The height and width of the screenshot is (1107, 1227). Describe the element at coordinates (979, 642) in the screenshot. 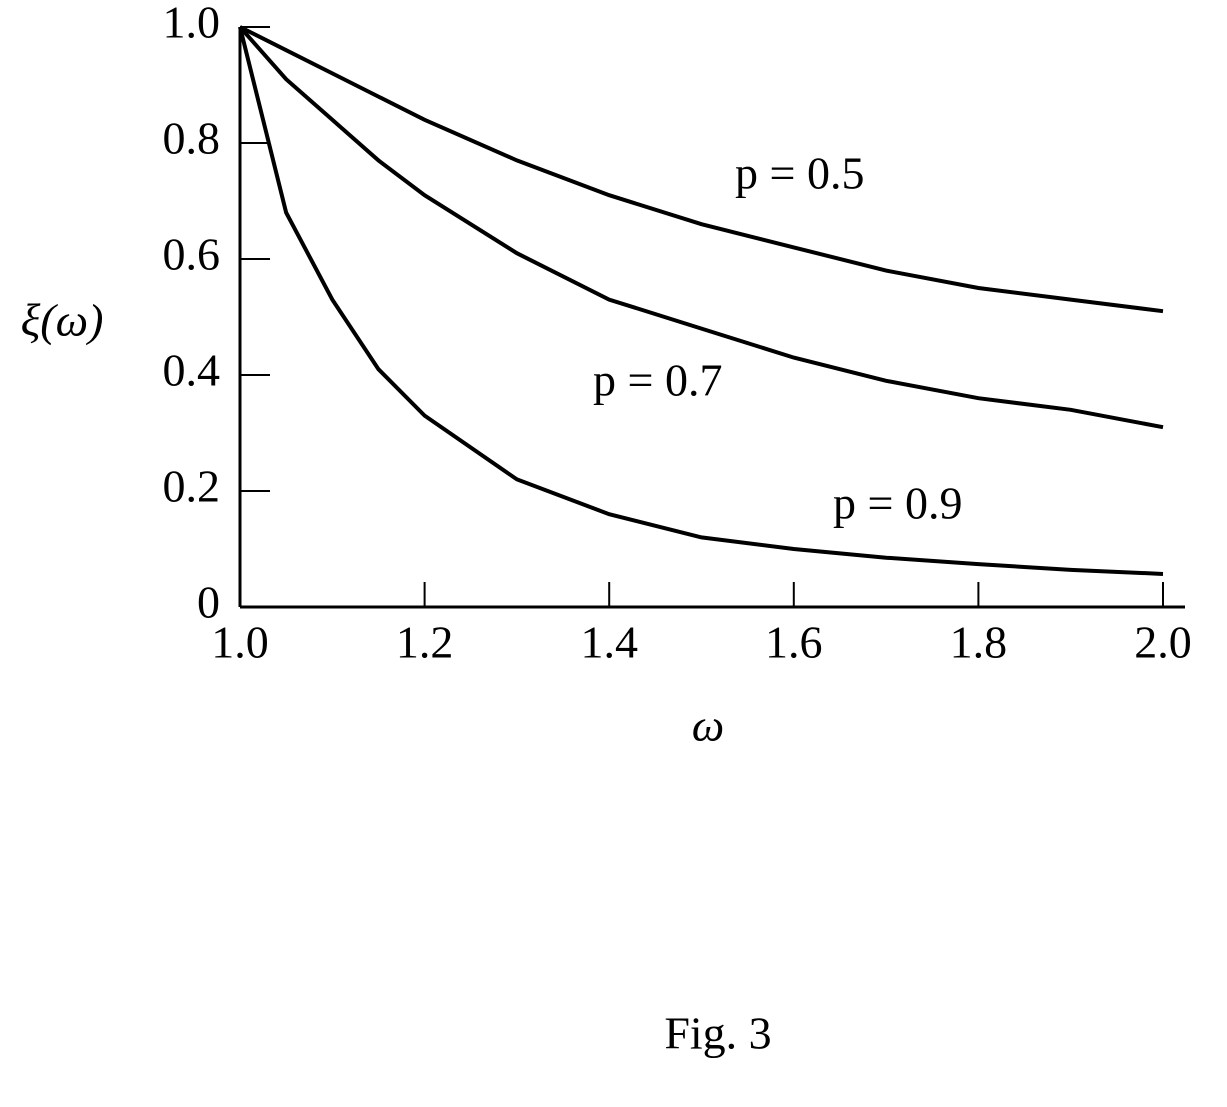

I see `x-tick-label: 1.8` at that location.